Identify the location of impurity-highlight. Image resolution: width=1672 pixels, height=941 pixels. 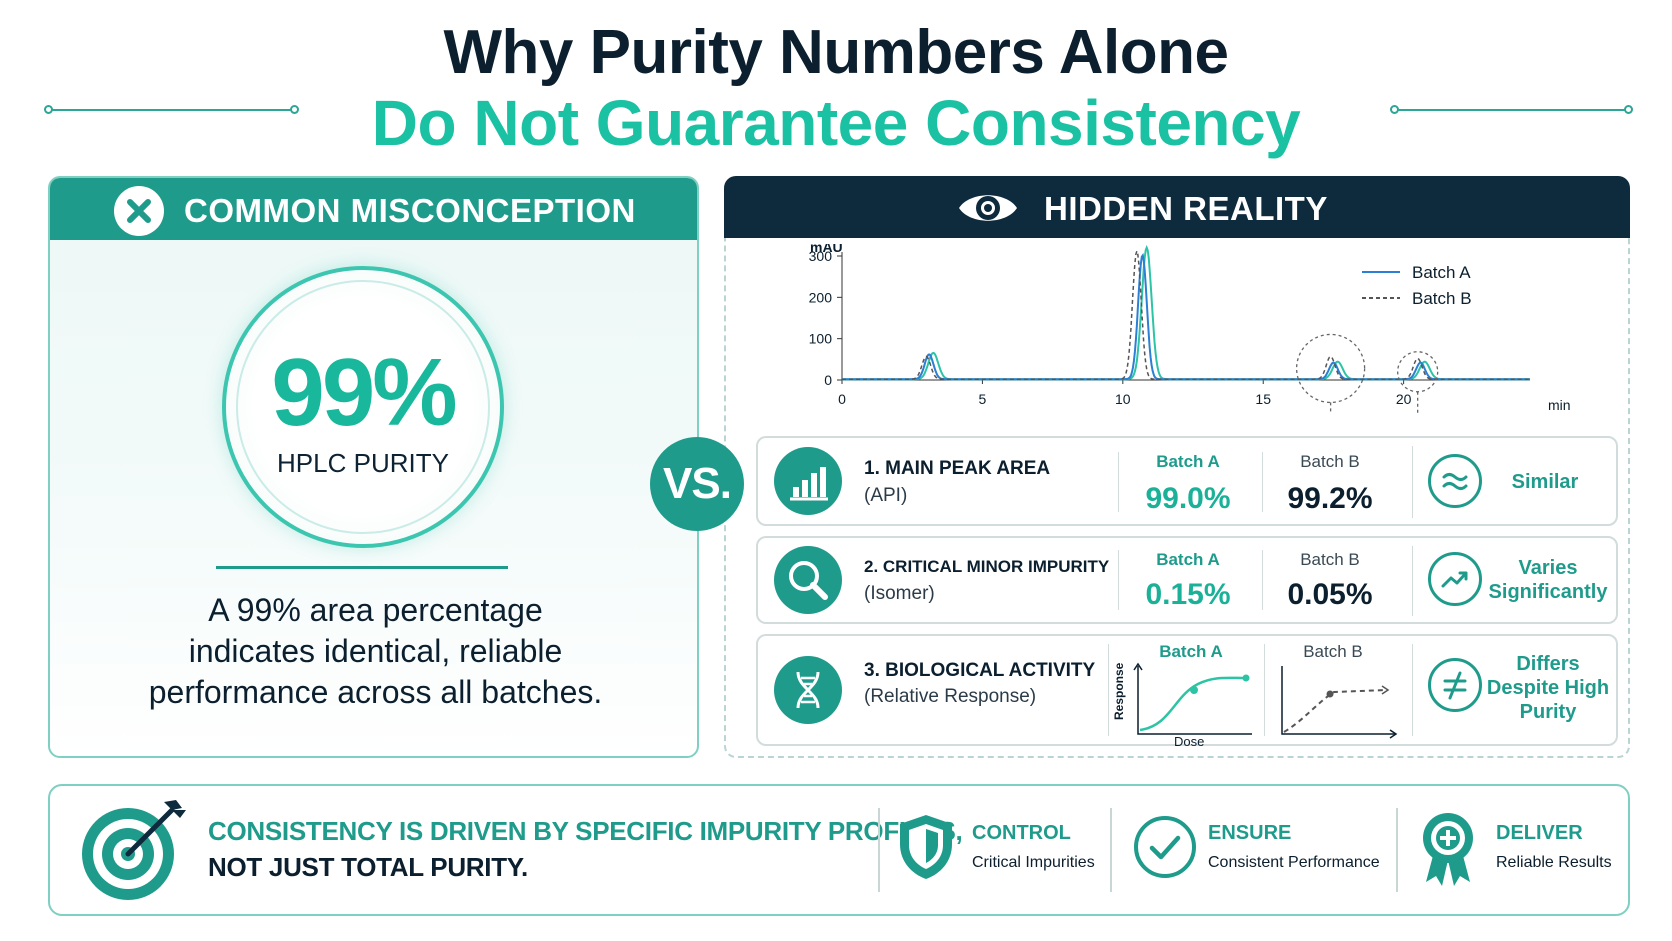
(1330, 368).